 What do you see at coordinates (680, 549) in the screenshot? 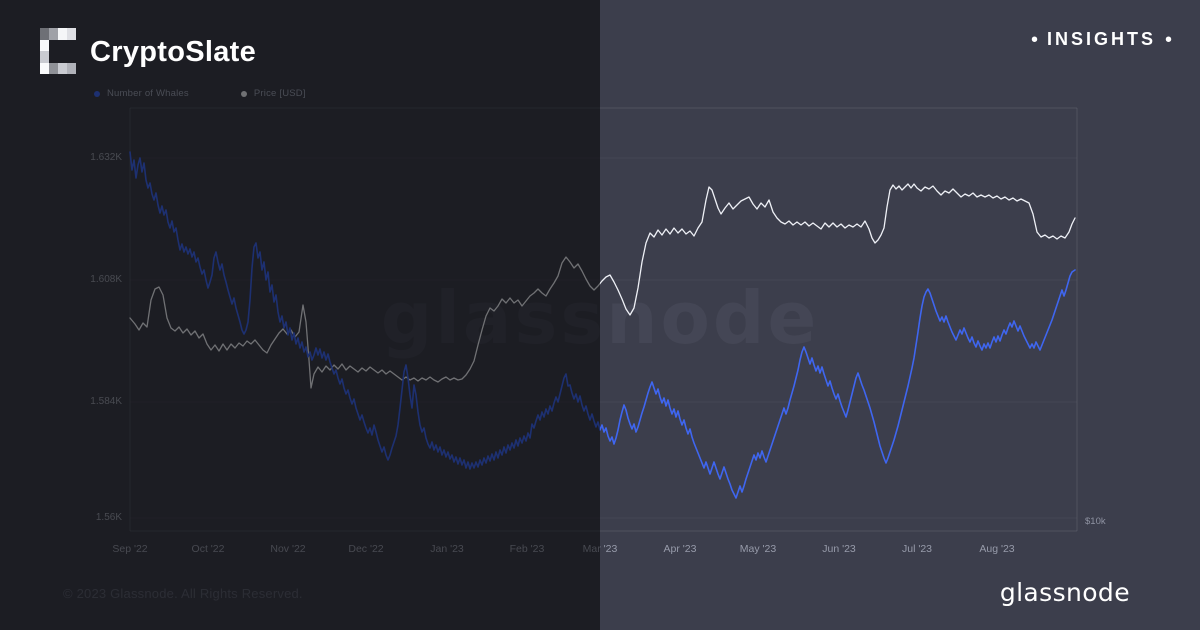
I see `x-tick-label: Apr '23` at bounding box center [680, 549].